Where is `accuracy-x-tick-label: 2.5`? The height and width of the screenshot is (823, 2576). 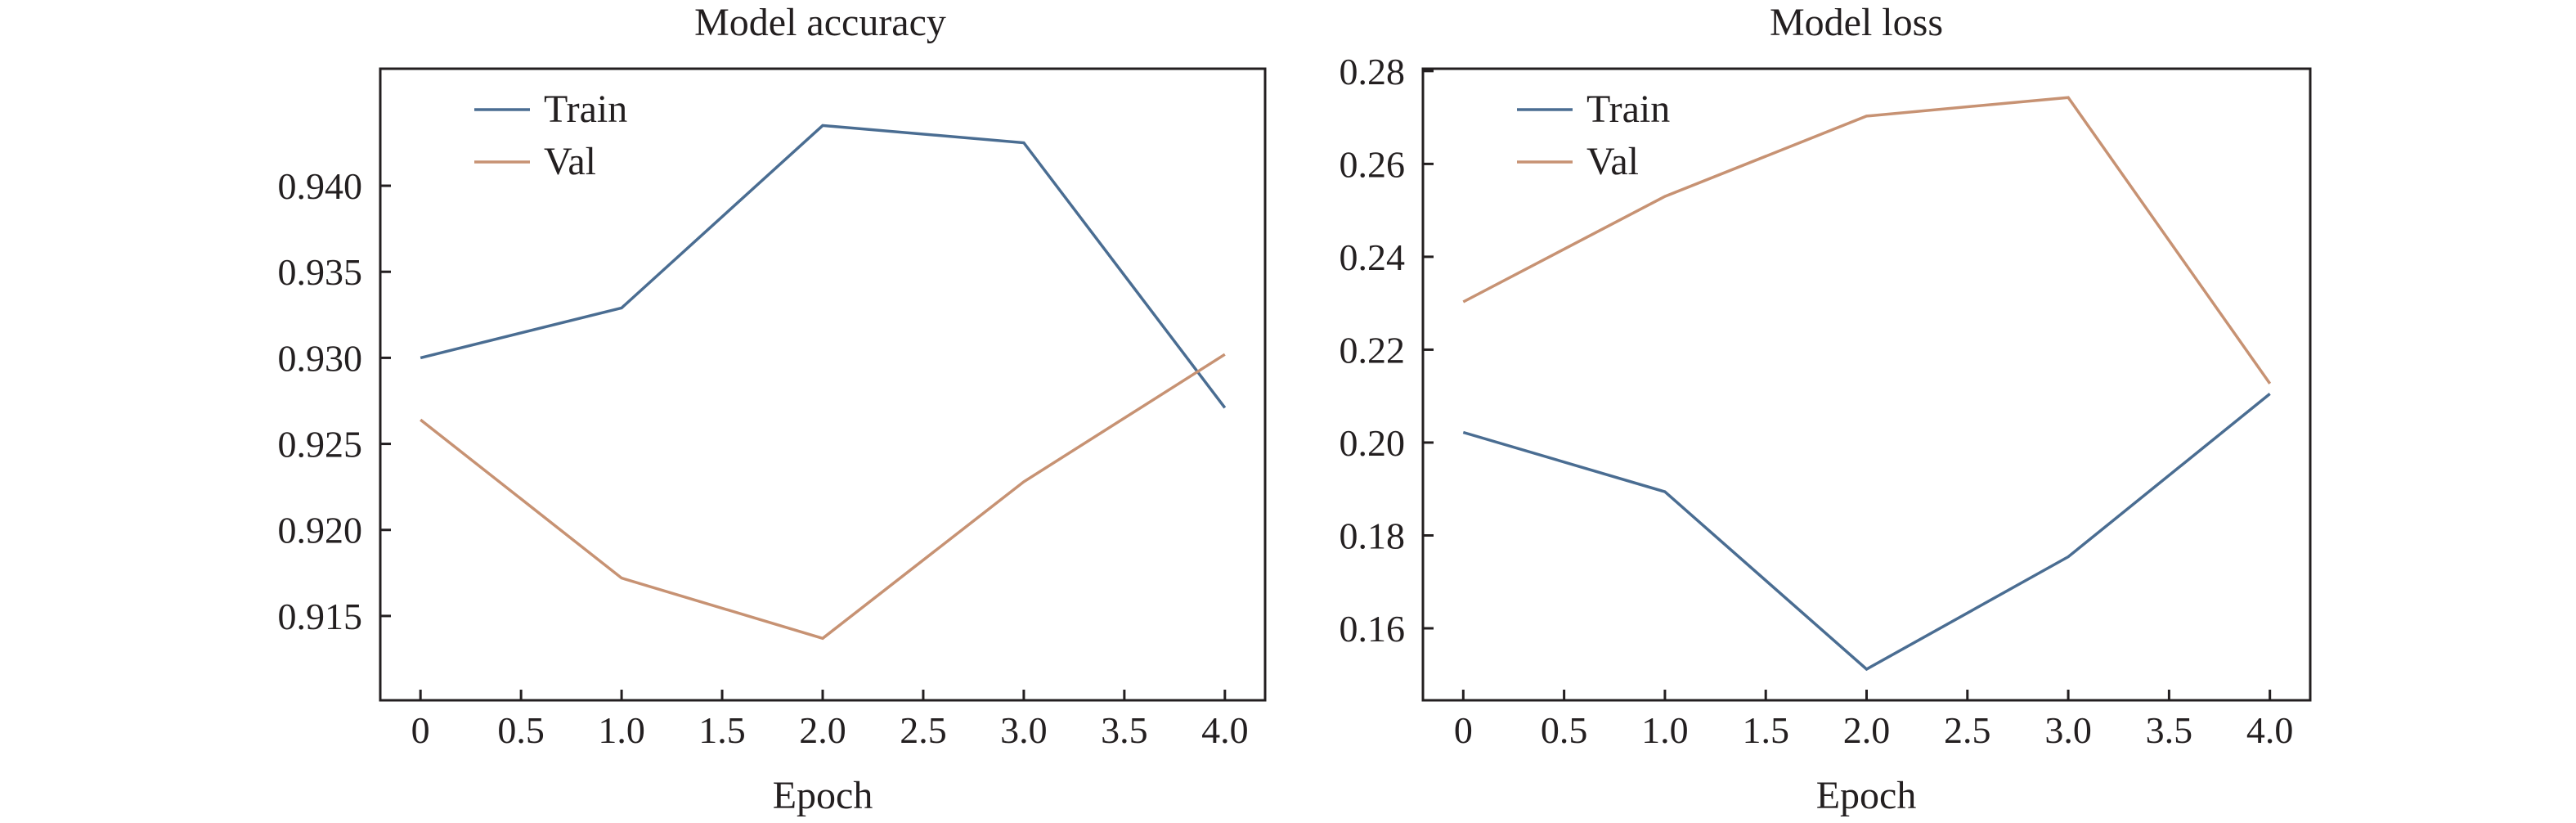 accuracy-x-tick-label: 2.5 is located at coordinates (923, 730).